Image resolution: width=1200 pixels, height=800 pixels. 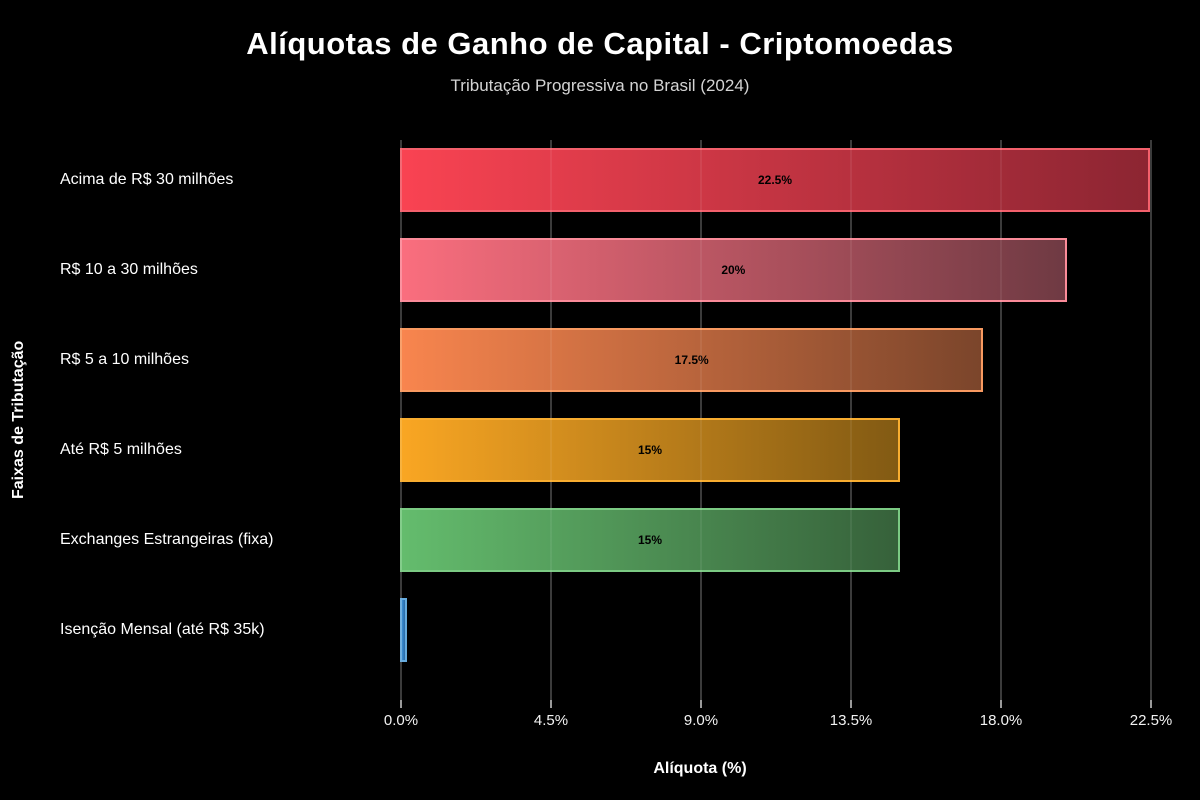 I want to click on x-tick-label: 9.0%, so click(x=701, y=720).